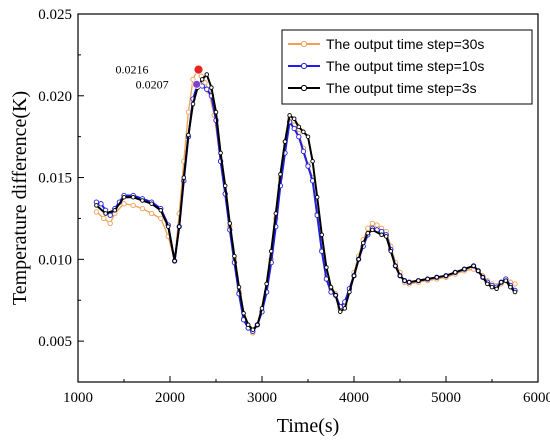 This screenshot has width=550, height=442. I want to click on legend-label: The output time step=30s, so click(405, 44).